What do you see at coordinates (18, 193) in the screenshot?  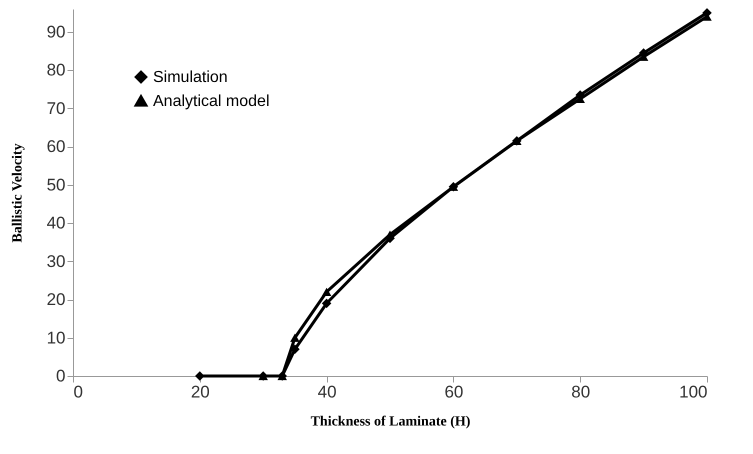 I see `y-axis-title: Ballistic Velocity` at bounding box center [18, 193].